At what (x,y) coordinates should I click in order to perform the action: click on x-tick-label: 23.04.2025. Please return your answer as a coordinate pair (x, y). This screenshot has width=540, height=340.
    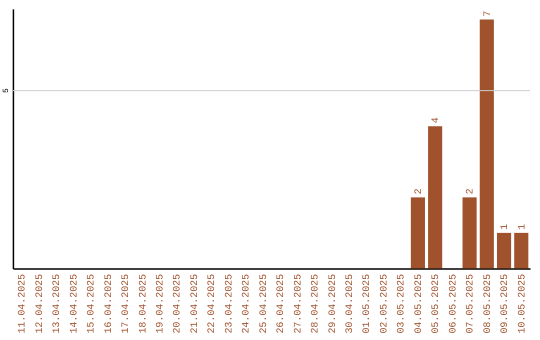
    Looking at the image, I should click on (228, 304).